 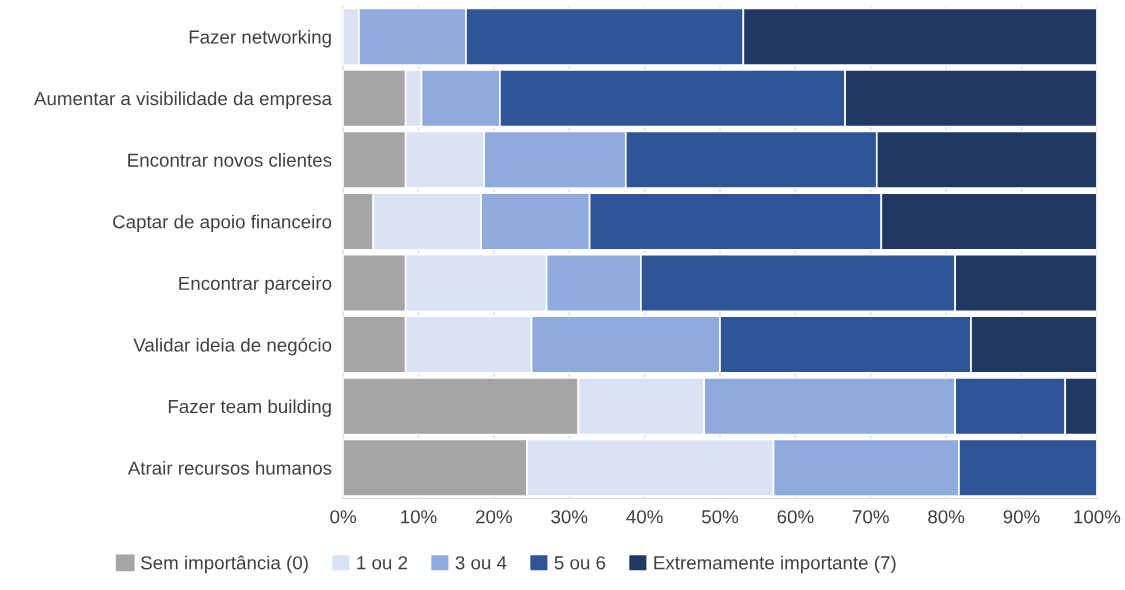 I want to click on y-tick-label: Fazer networking, so click(x=260, y=38).